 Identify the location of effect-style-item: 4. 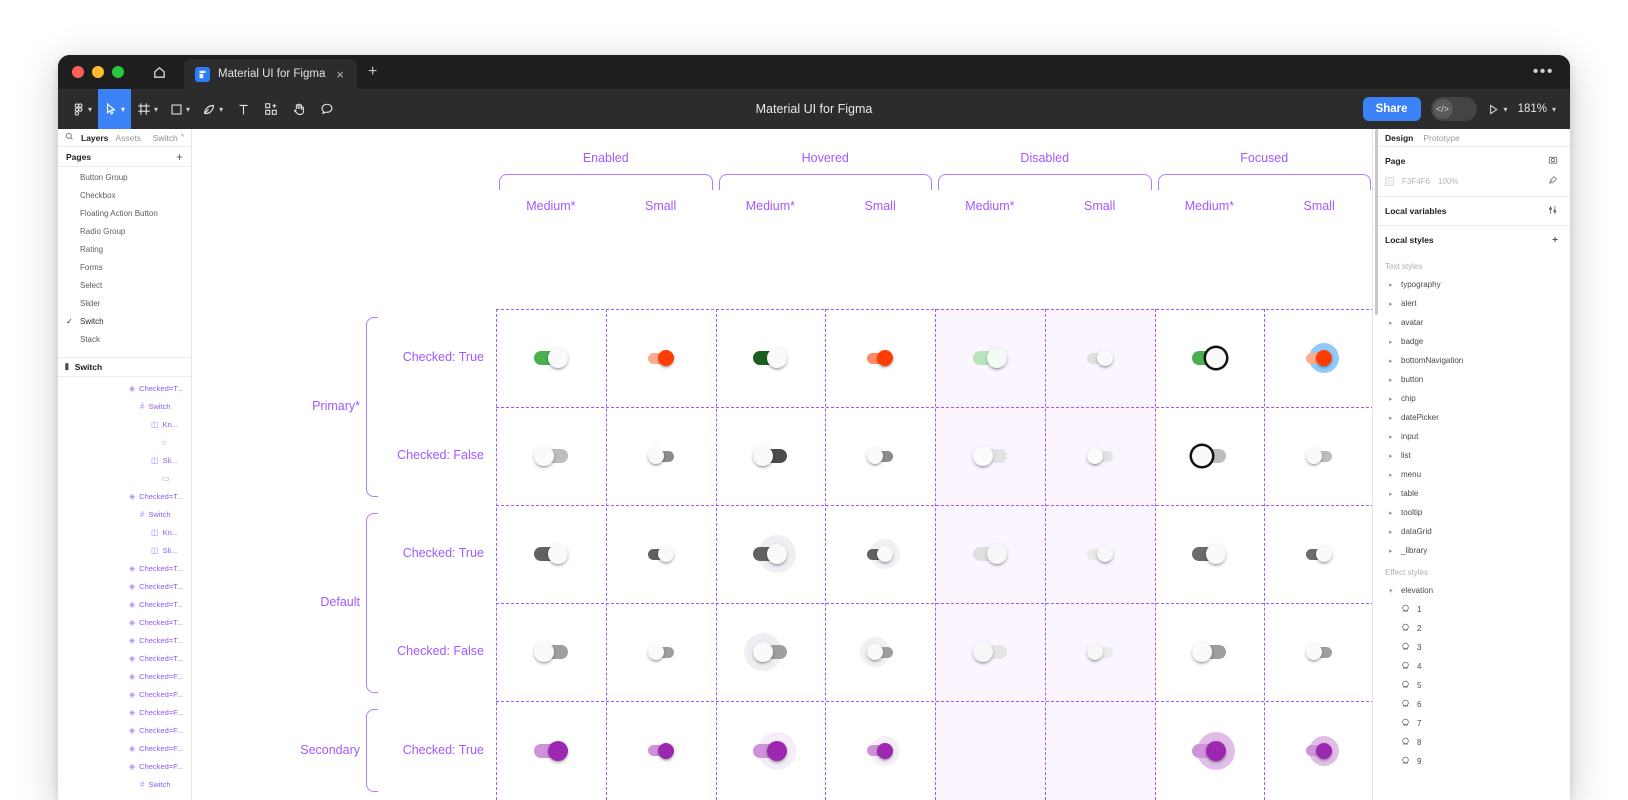
(1471, 666).